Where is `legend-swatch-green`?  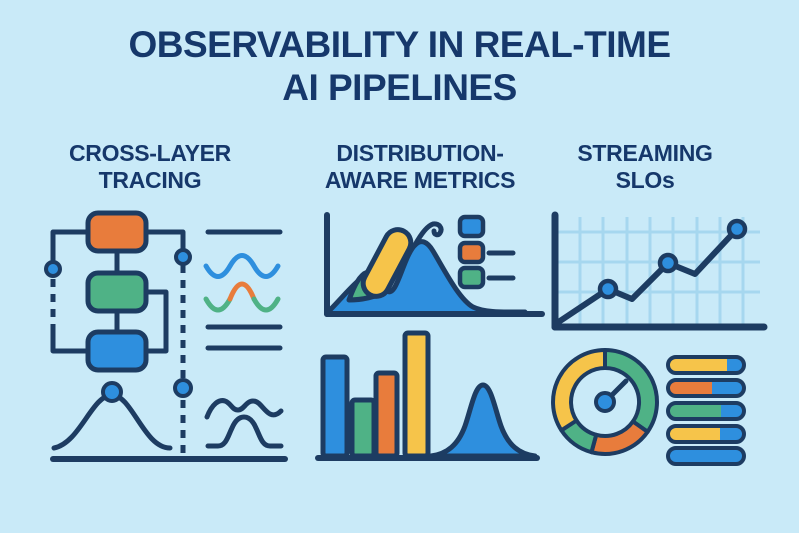 legend-swatch-green is located at coordinates (471, 277).